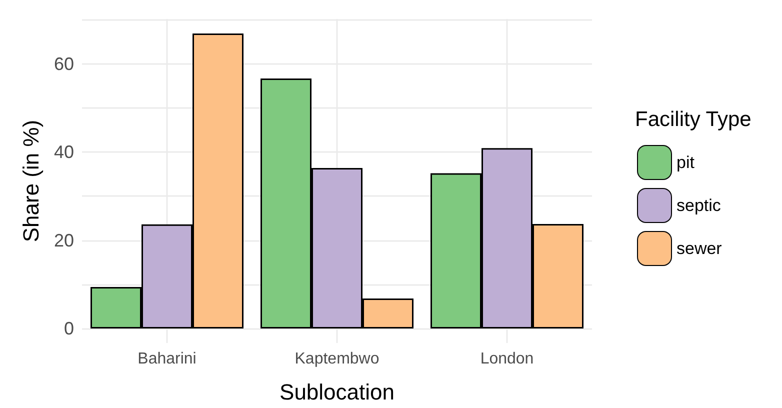 The width and height of the screenshot is (782, 408). What do you see at coordinates (693, 119) in the screenshot?
I see `legend-title: Facility Type` at bounding box center [693, 119].